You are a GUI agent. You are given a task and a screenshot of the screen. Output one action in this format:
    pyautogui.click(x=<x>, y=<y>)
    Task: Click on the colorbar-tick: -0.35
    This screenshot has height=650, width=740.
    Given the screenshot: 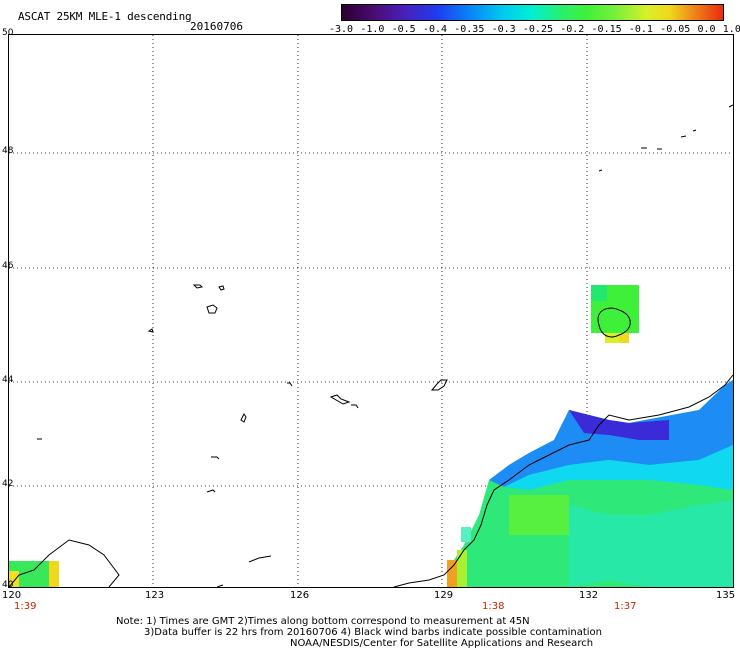 What is the action you would take?
    pyautogui.click(x=469, y=29)
    